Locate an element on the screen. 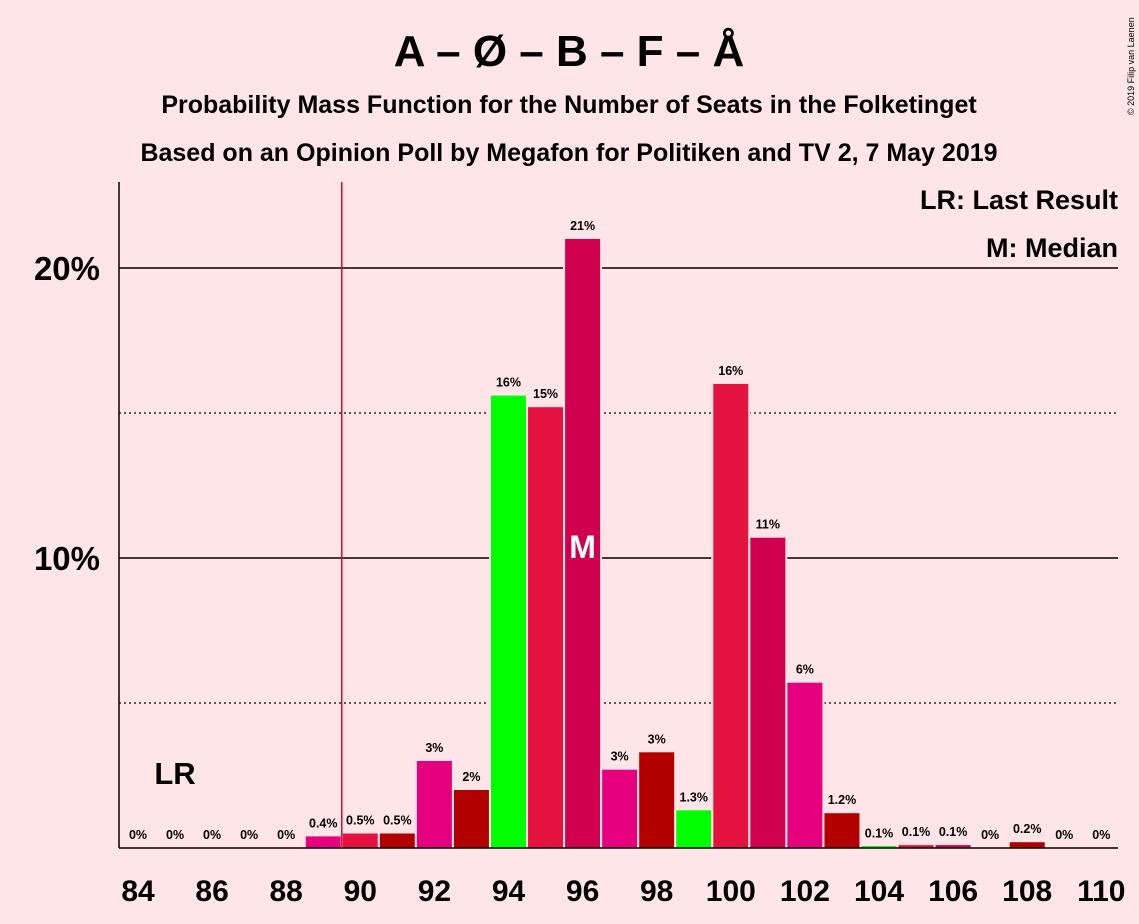 This screenshot has height=924, width=1139. y-tick-label-0: 10% is located at coordinates (67, 558).